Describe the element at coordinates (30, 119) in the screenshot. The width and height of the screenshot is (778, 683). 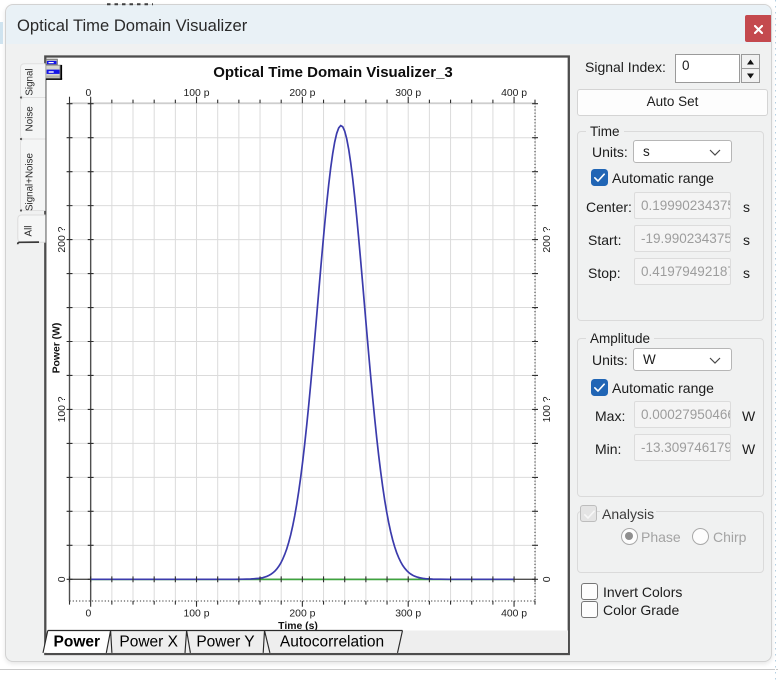
I see `svg-text: Noise` at that location.